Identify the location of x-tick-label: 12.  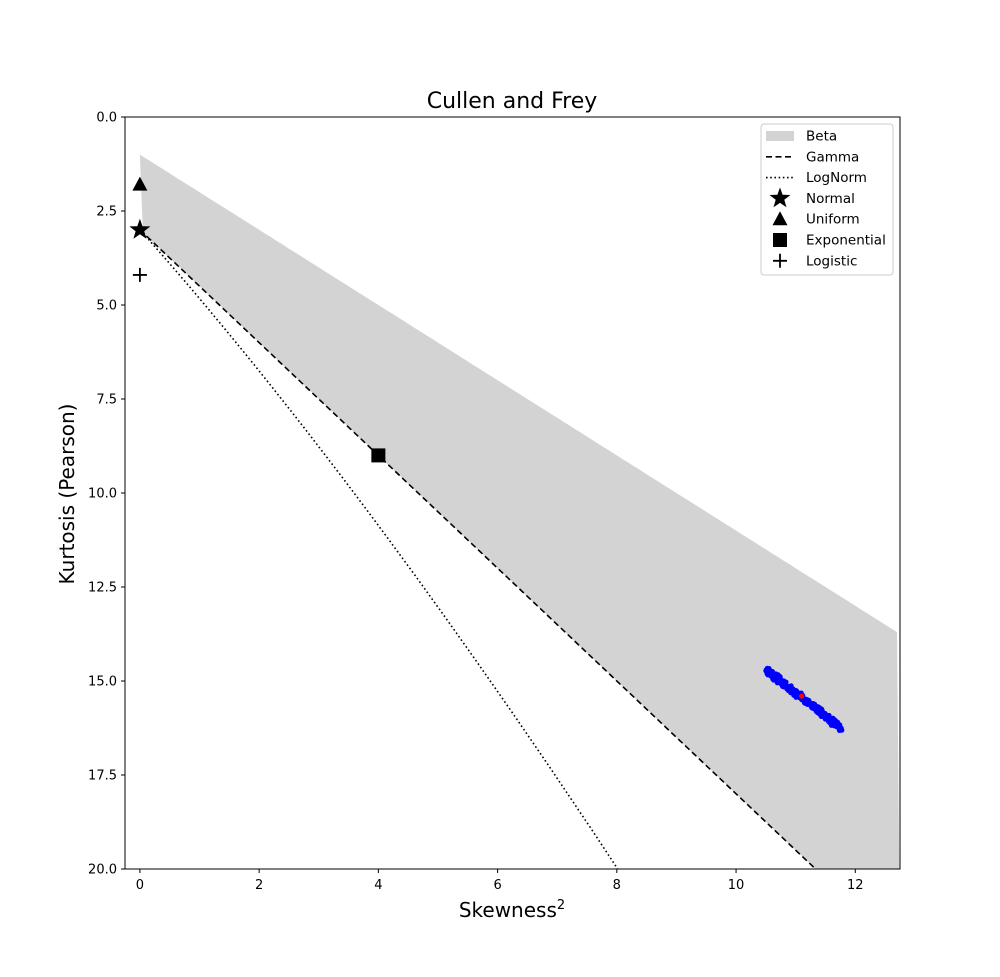
(855, 885).